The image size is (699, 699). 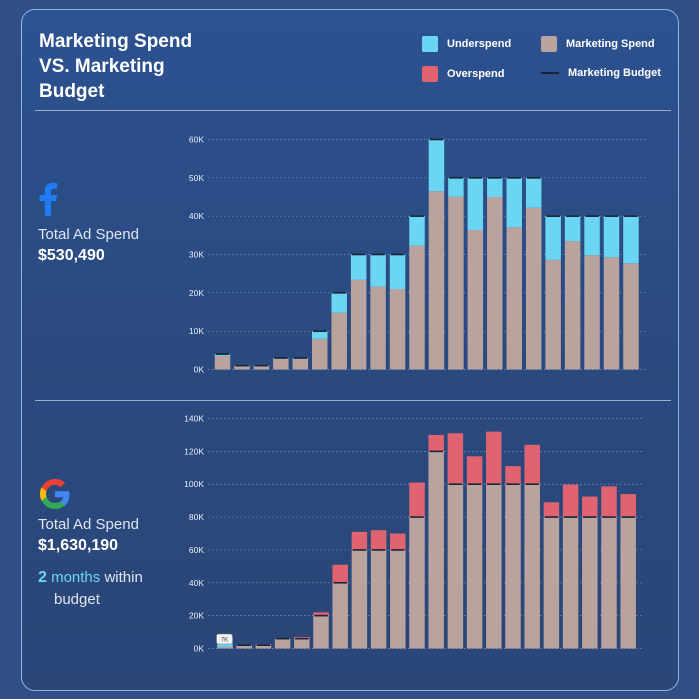 What do you see at coordinates (123, 577) in the screenshot?
I see `months-text-within: within` at bounding box center [123, 577].